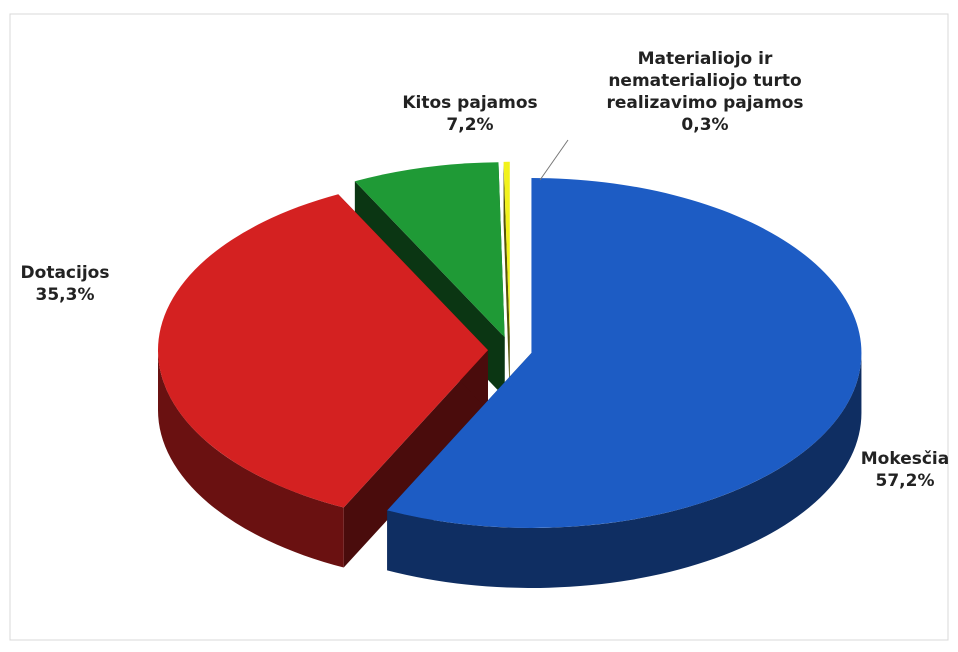 The image size is (958, 652). Describe the element at coordinates (65, 295) in the screenshot. I see `value-label: 35,3%` at that location.